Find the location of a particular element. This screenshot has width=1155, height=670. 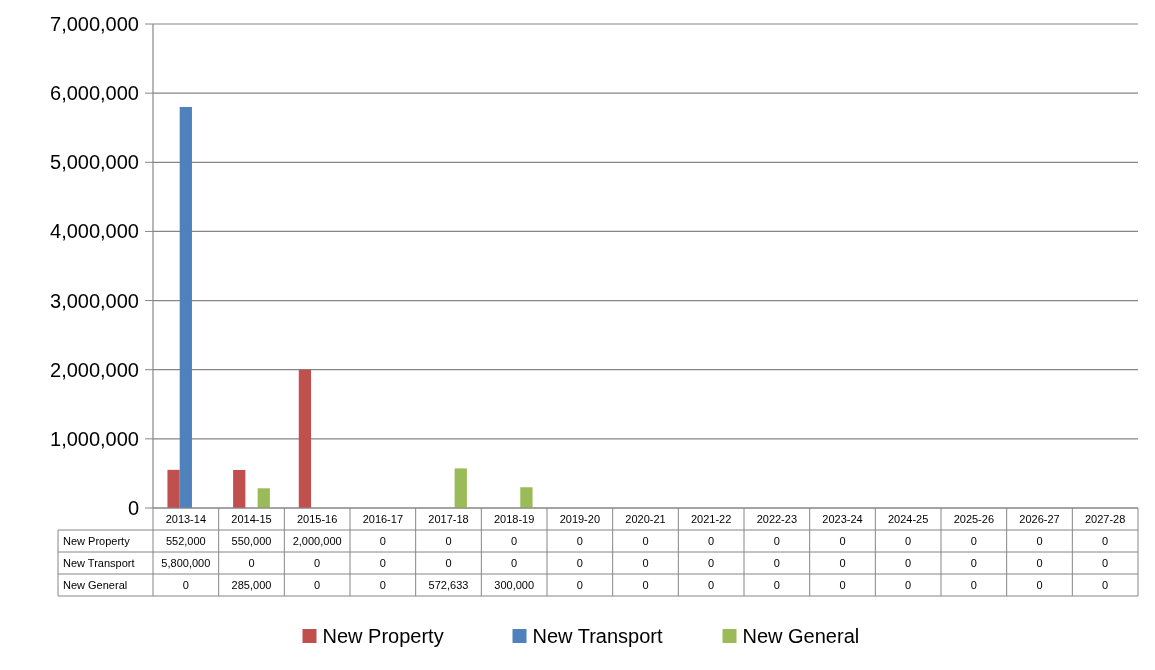

legend-label: New Property is located at coordinates (383, 636).